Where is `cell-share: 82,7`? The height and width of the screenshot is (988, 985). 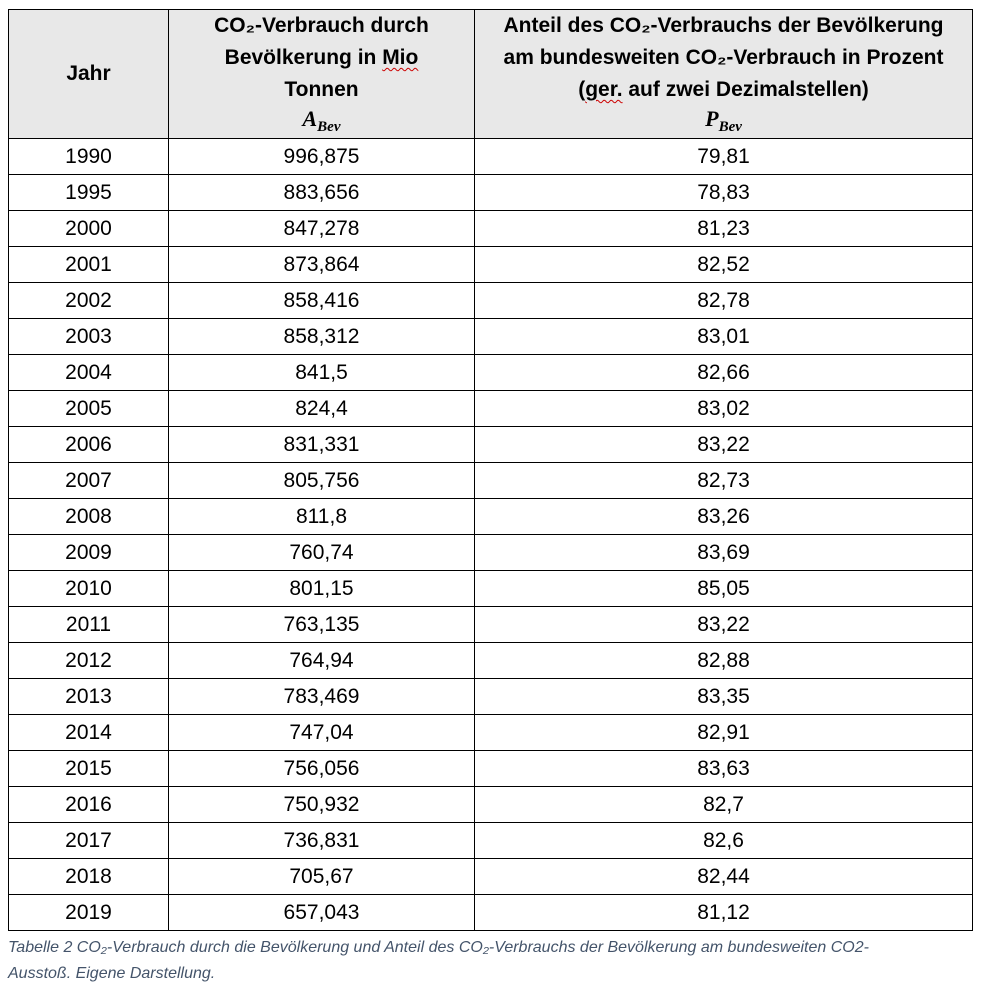 cell-share: 82,7 is located at coordinates (723, 804).